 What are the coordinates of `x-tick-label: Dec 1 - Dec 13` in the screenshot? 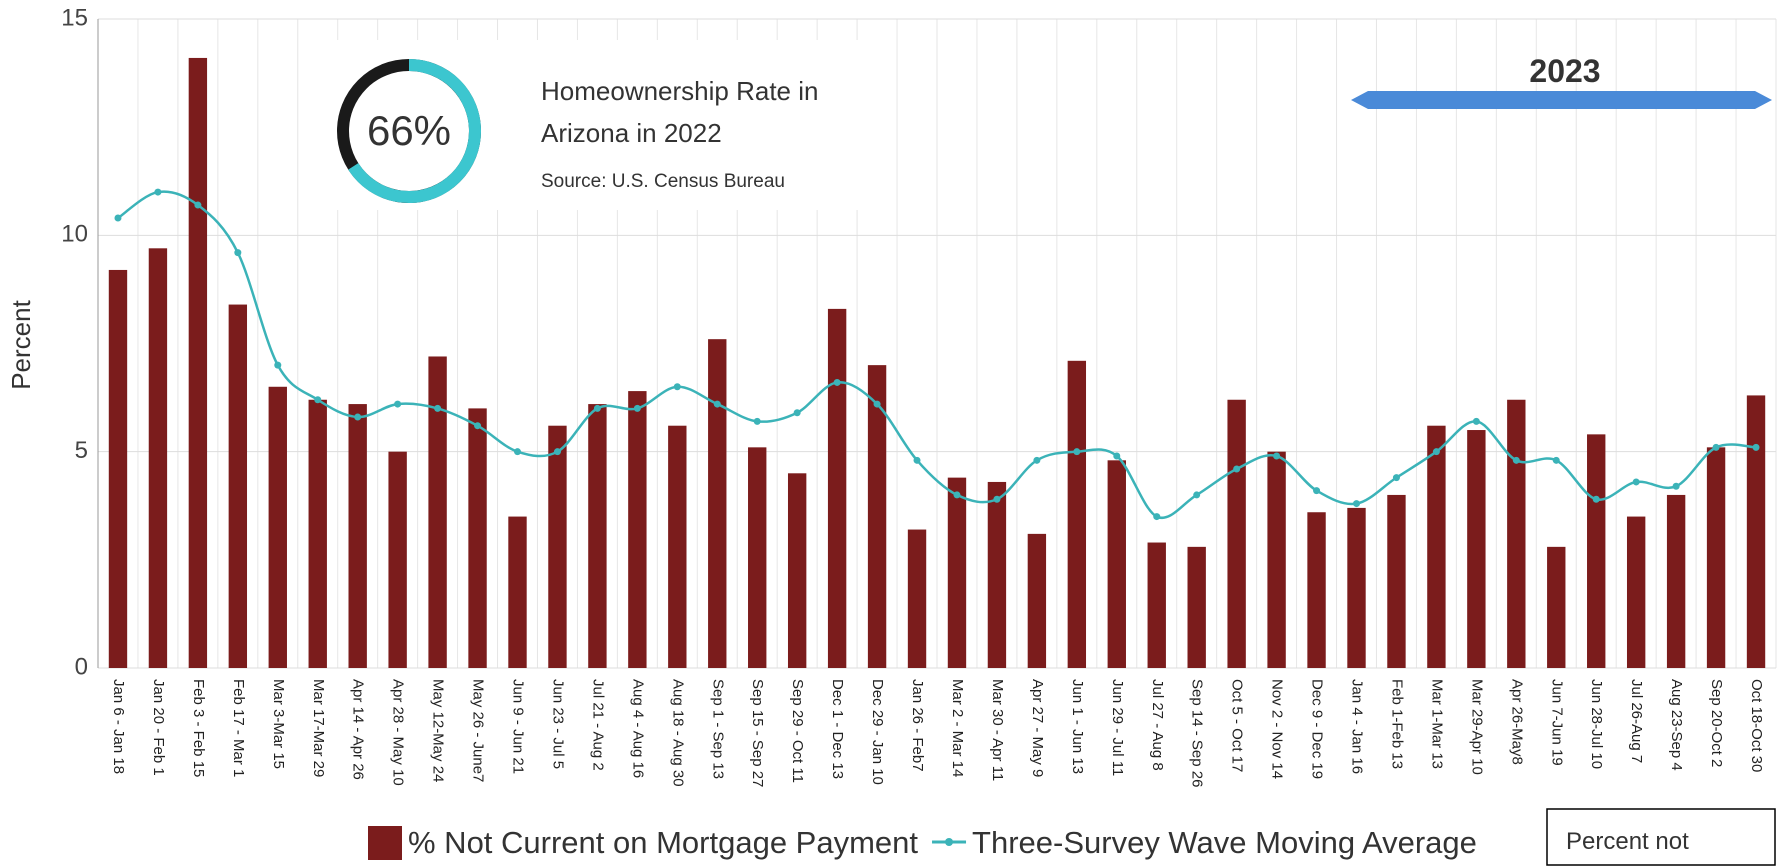 It's located at (837, 729).